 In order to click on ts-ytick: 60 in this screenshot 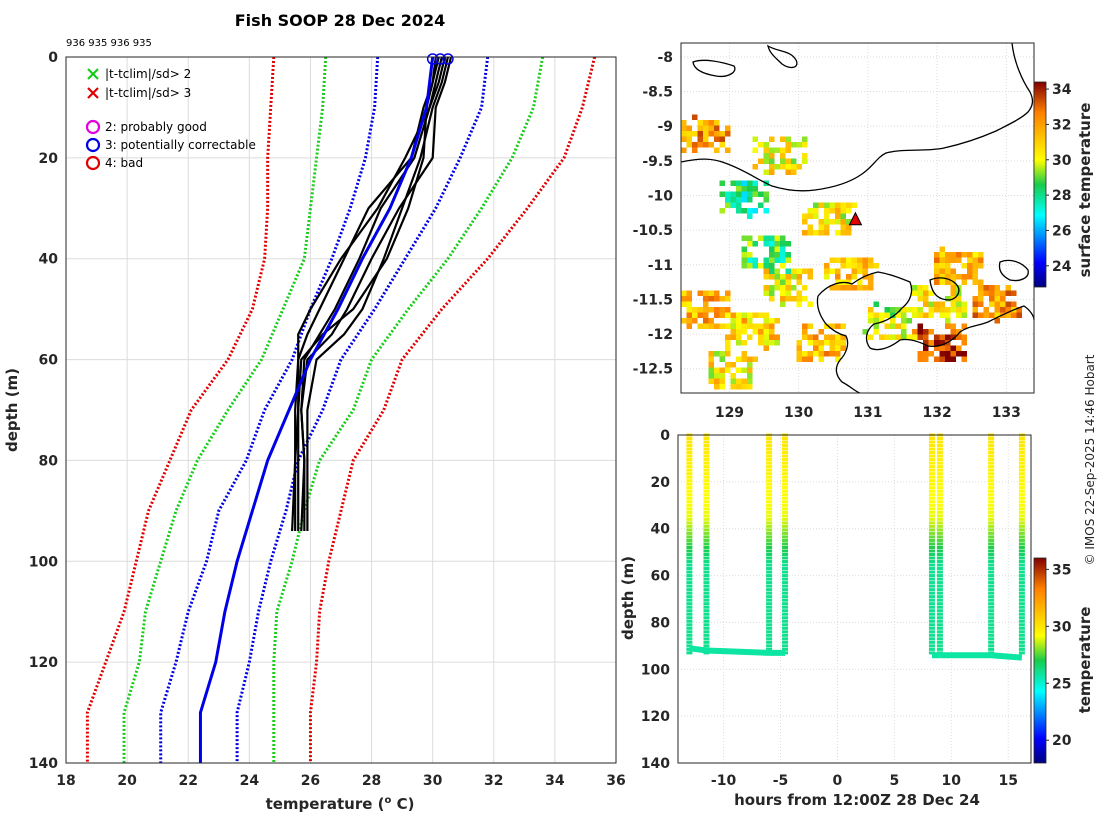, I will do `click(661, 577)`.